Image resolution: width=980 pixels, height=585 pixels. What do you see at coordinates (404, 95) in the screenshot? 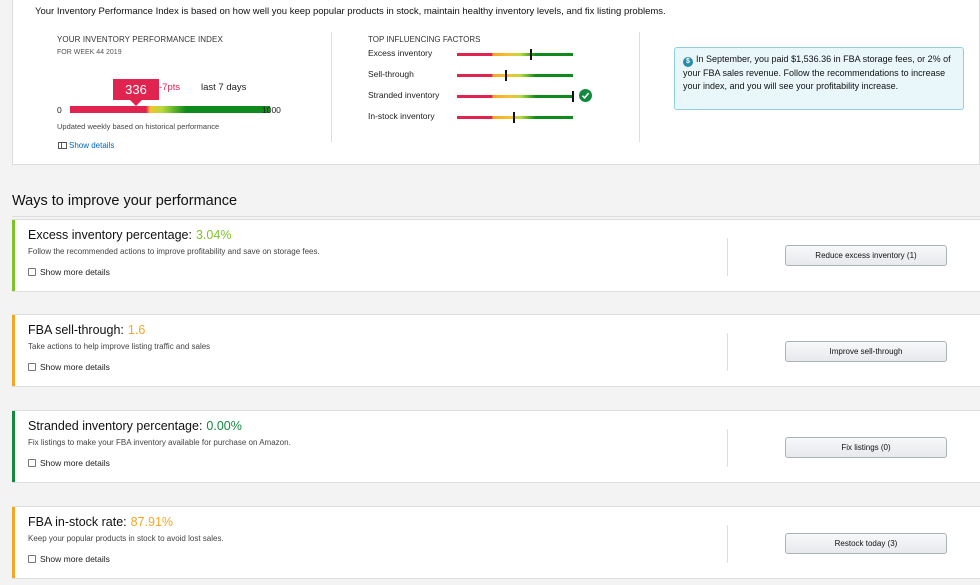
I see `factor-label: Stranded inventory` at bounding box center [404, 95].